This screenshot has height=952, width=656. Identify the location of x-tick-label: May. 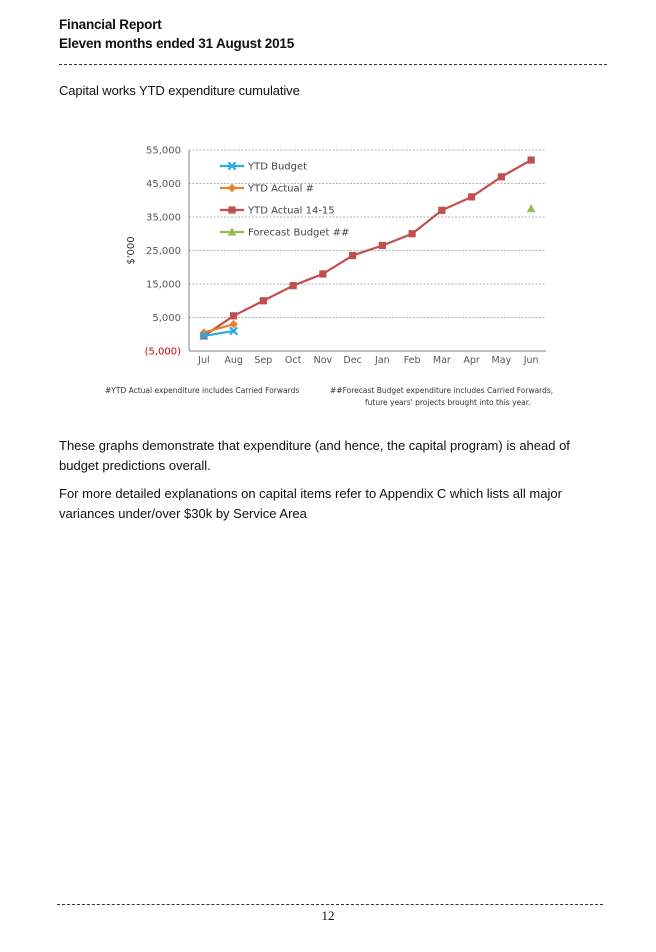
(502, 360).